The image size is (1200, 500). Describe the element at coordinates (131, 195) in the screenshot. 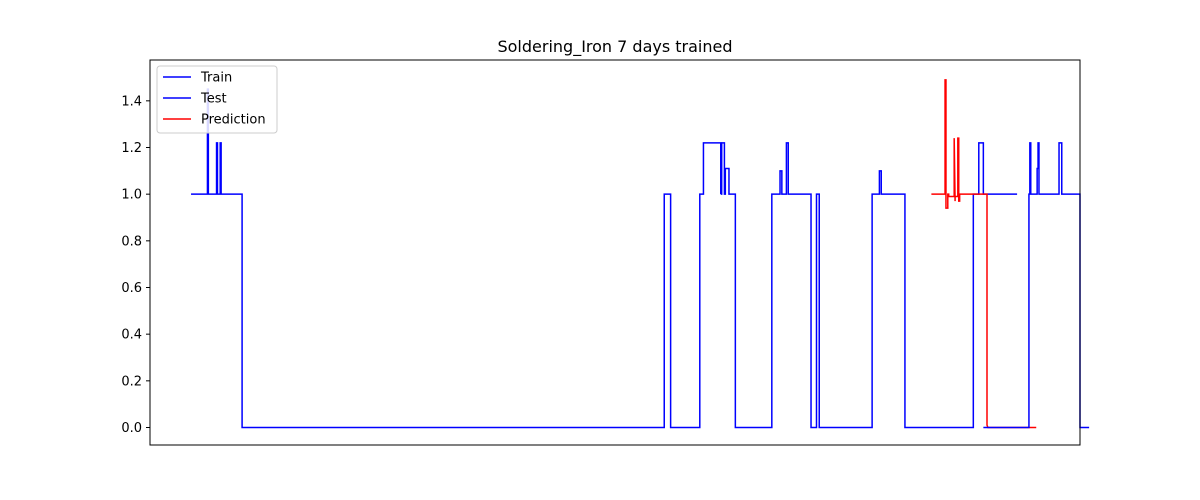

I see `y-tick-label: 1.0` at that location.